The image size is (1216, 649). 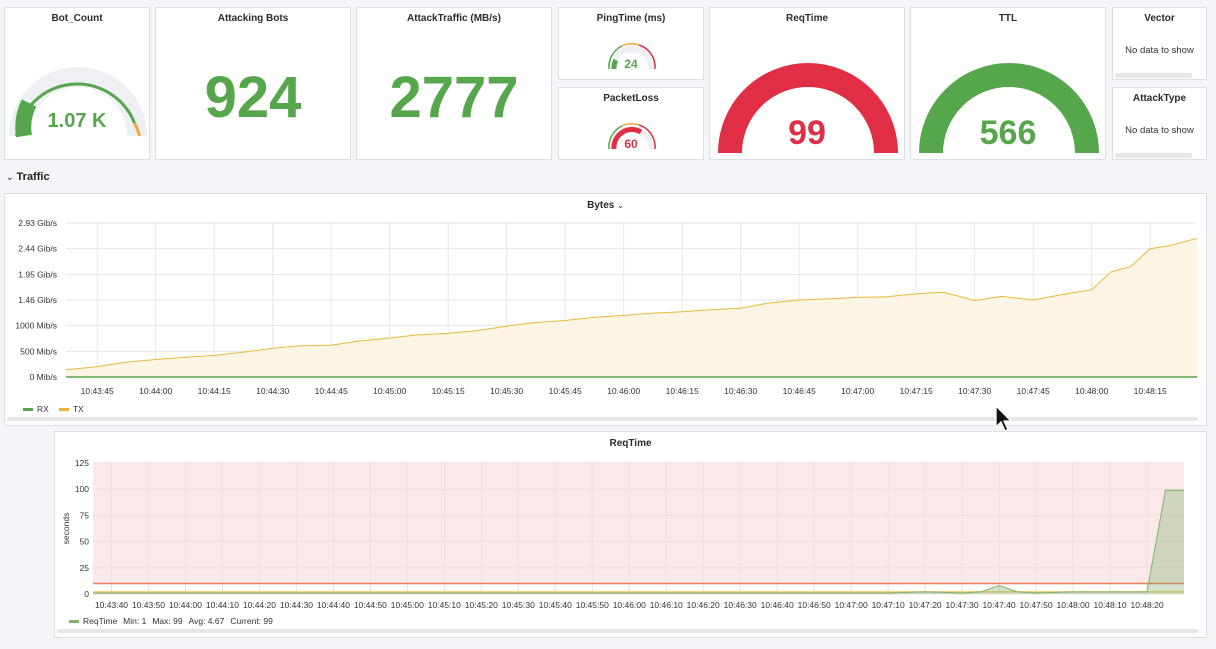 I want to click on panel-title: Attacking Bots, so click(x=253, y=18).